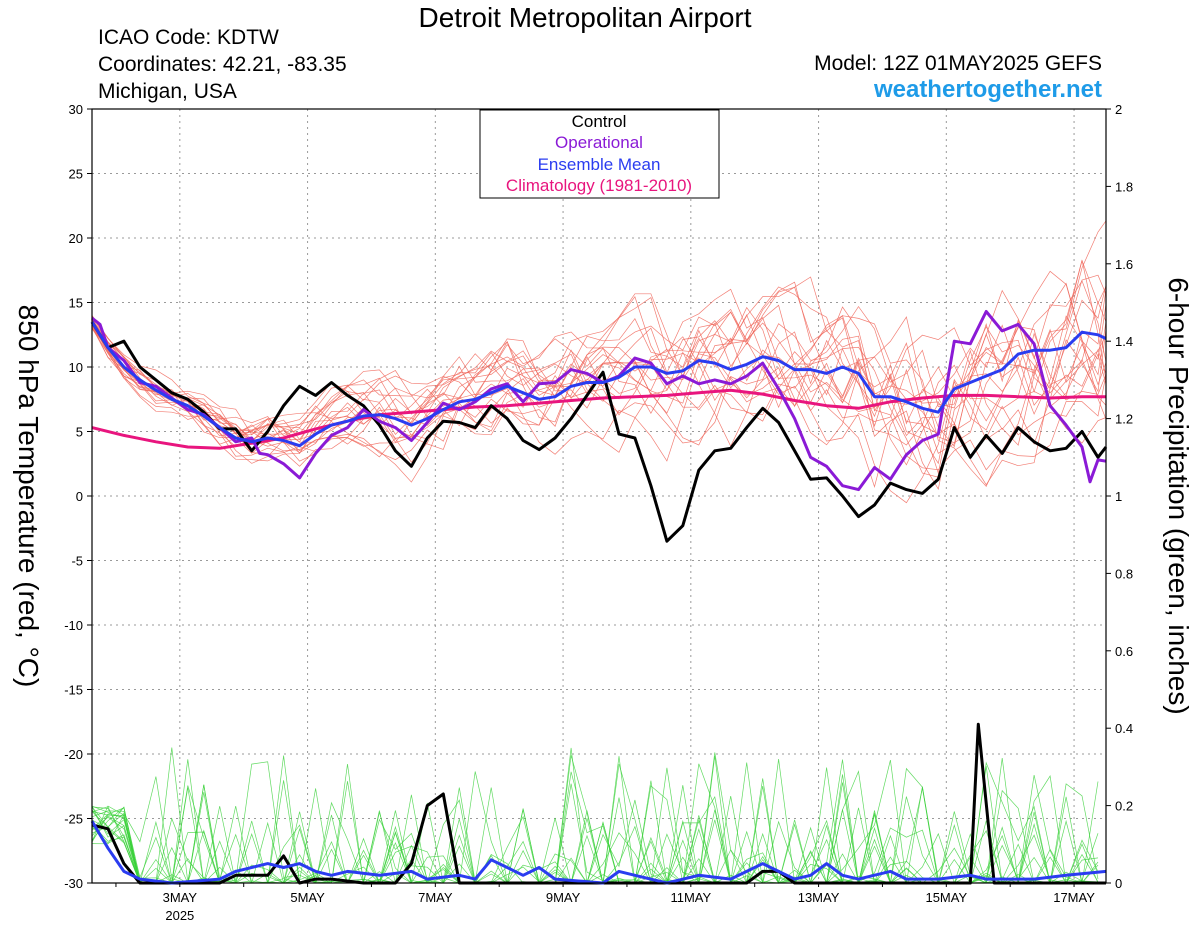 The width and height of the screenshot is (1200, 927). Describe the element at coordinates (188, 37) in the screenshot. I see `icao-code: ICAO Code: KDTW` at that location.